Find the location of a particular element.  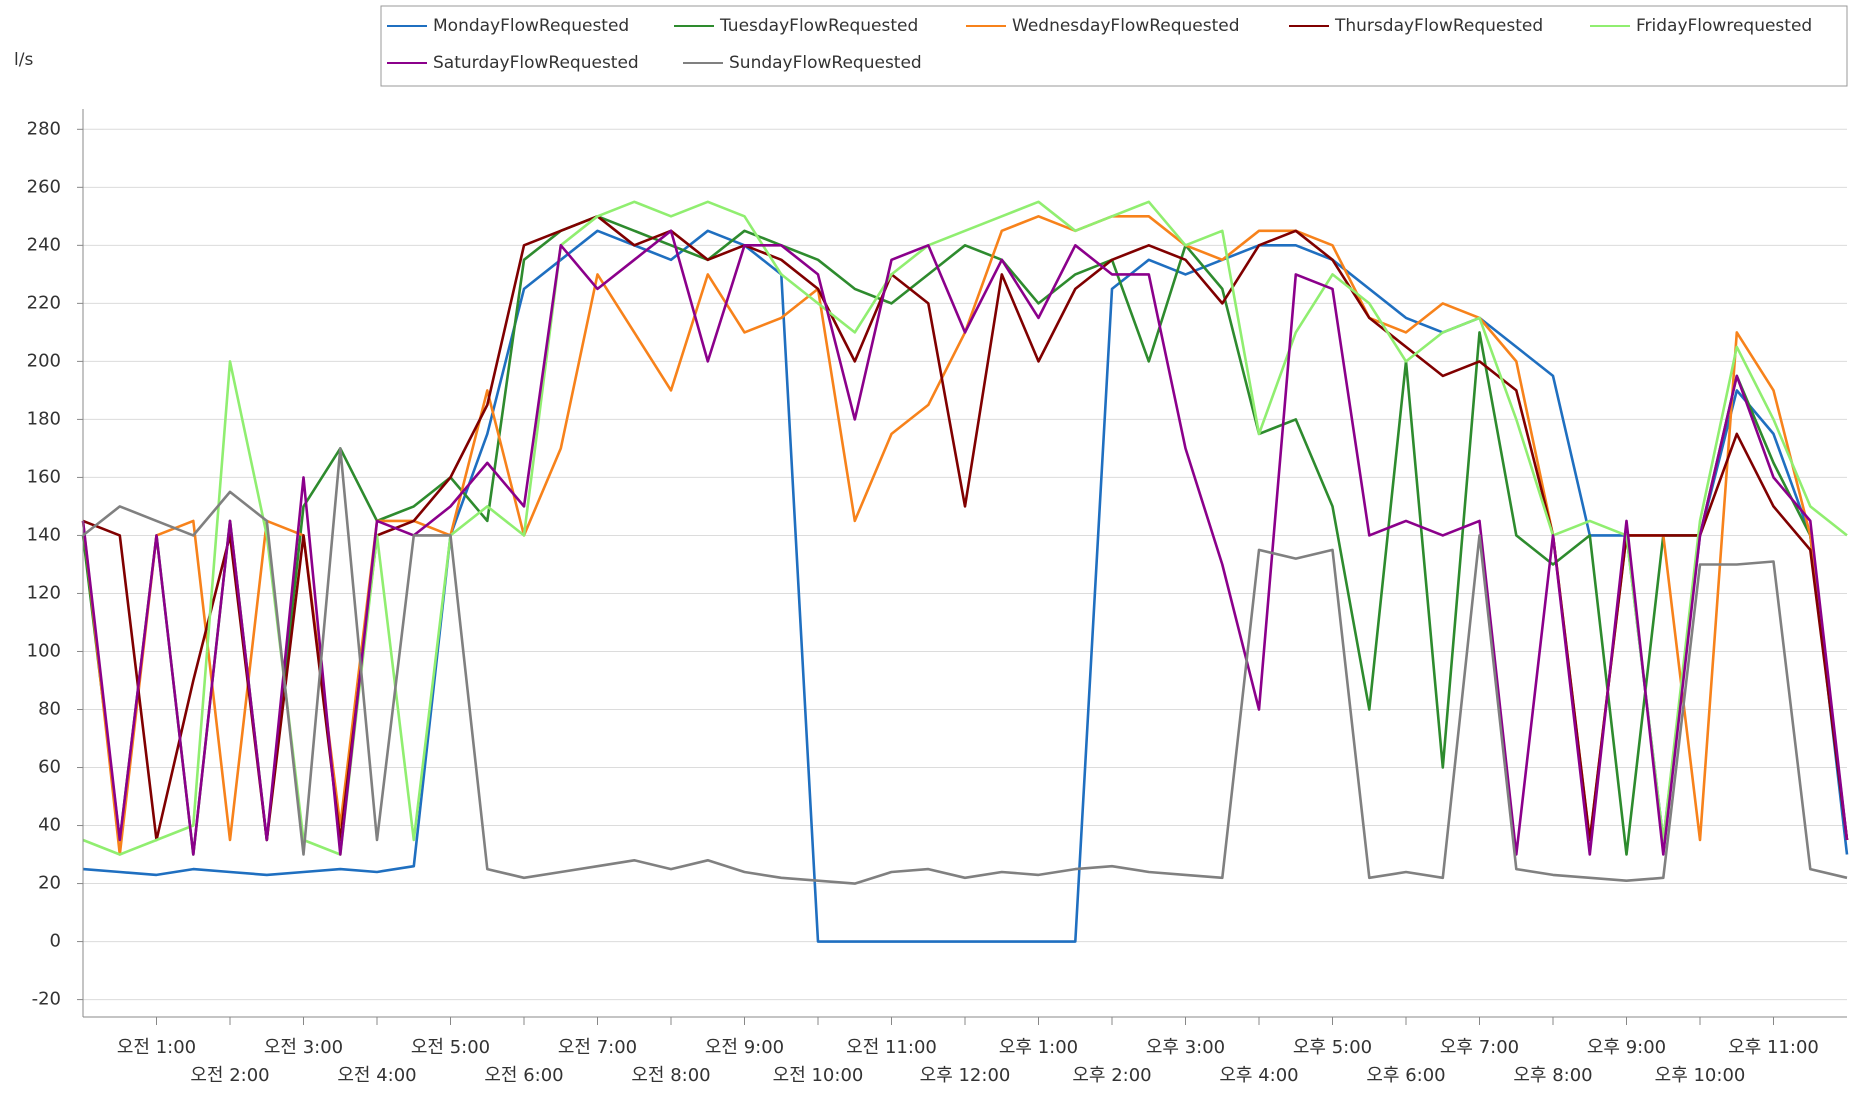

legend-label: WednesdayFlowRequested is located at coordinates (1126, 26).